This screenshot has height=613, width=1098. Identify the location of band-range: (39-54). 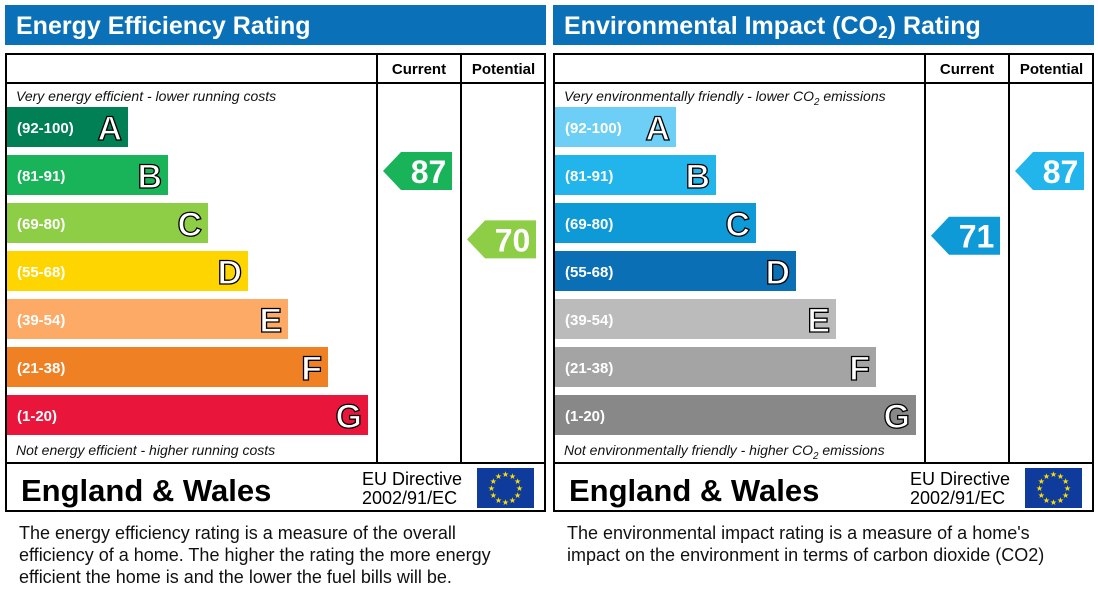
(41, 320).